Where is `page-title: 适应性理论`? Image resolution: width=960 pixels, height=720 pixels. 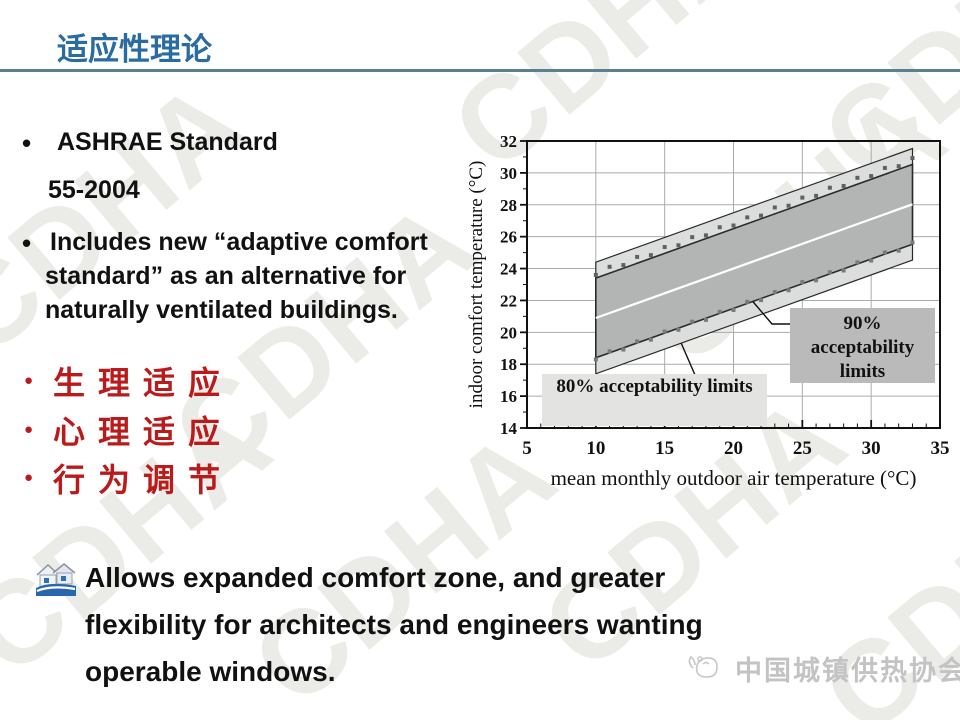 page-title: 适应性理论 is located at coordinates (134, 49).